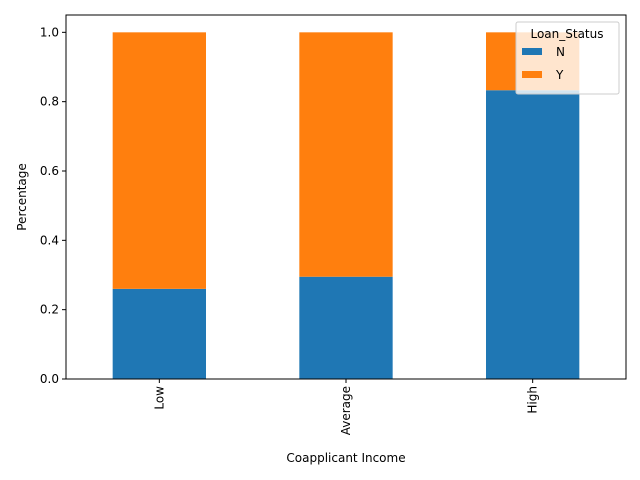  Describe the element at coordinates (49, 102) in the screenshot. I see `y-tick-label: 0.8` at that location.